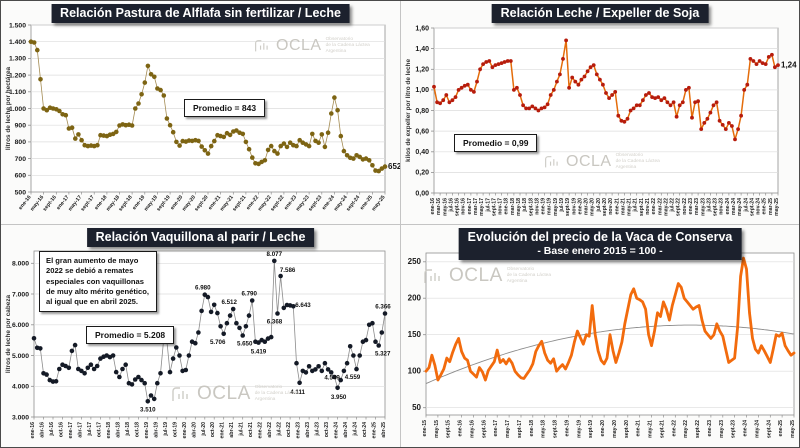 The width and height of the screenshot is (800, 448). Describe the element at coordinates (789, 65) in the screenshot. I see `svg-text: 1,24` at that location.